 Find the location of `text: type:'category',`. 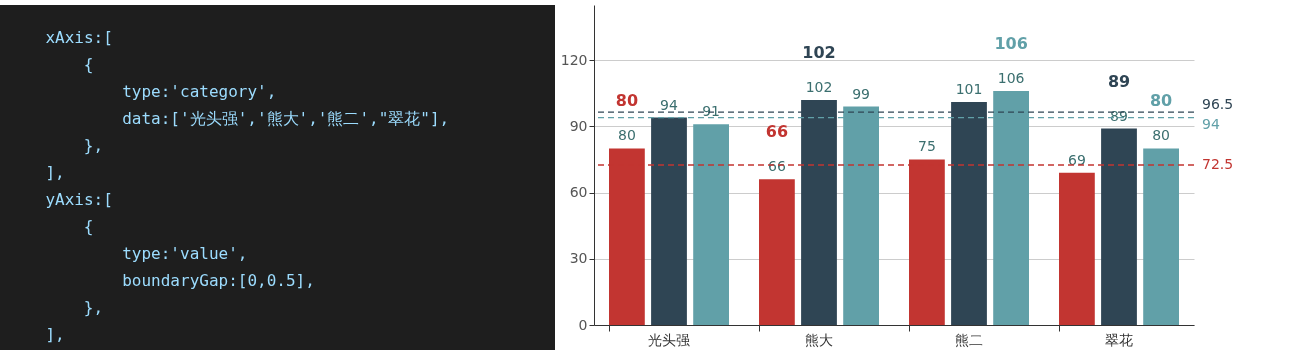

text: type:'category', is located at coordinates (199, 91).